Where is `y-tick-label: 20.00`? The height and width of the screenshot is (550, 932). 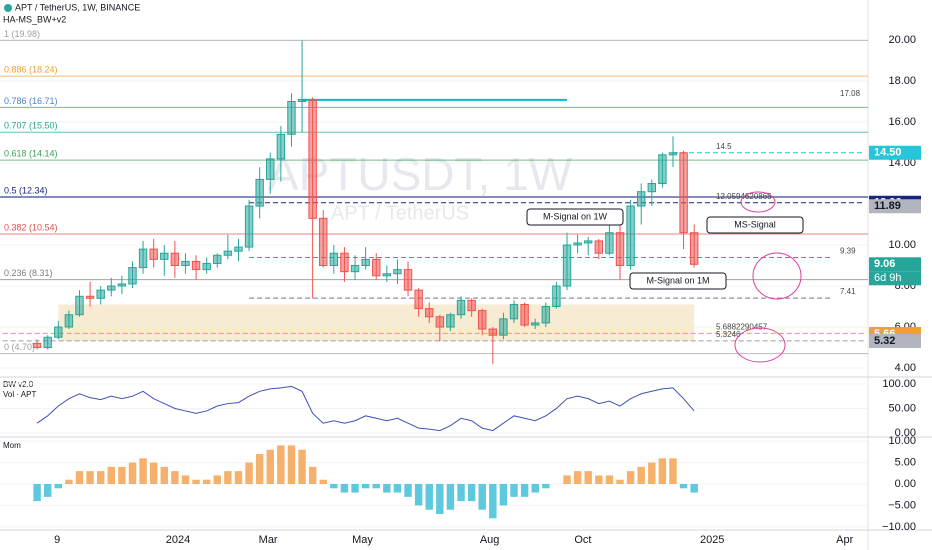 y-tick-label: 20.00 is located at coordinates (902, 40).